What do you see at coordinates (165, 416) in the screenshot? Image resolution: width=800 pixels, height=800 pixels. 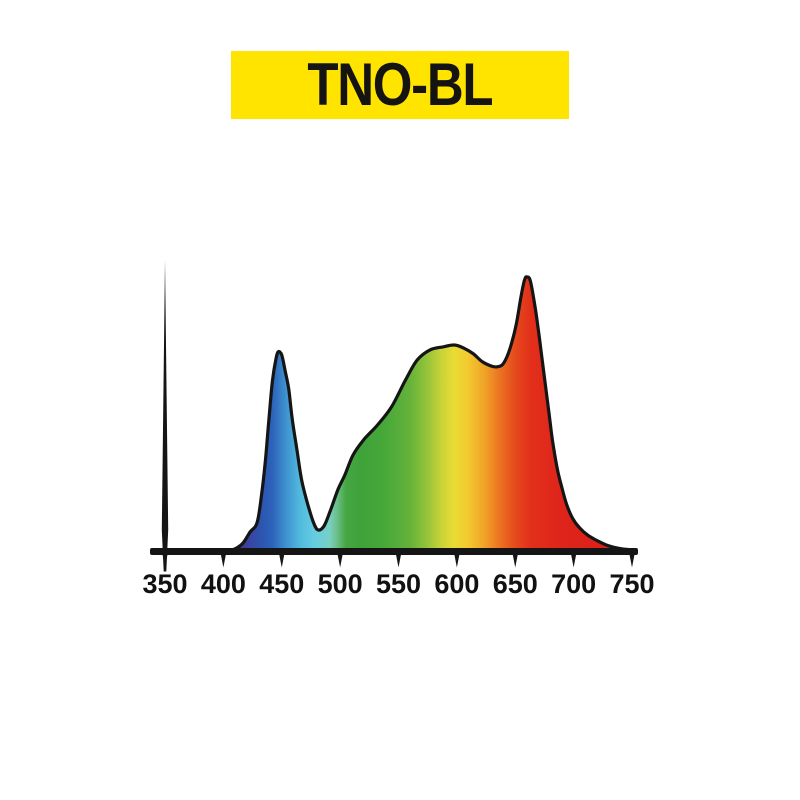 I see `y-axis-line` at bounding box center [165, 416].